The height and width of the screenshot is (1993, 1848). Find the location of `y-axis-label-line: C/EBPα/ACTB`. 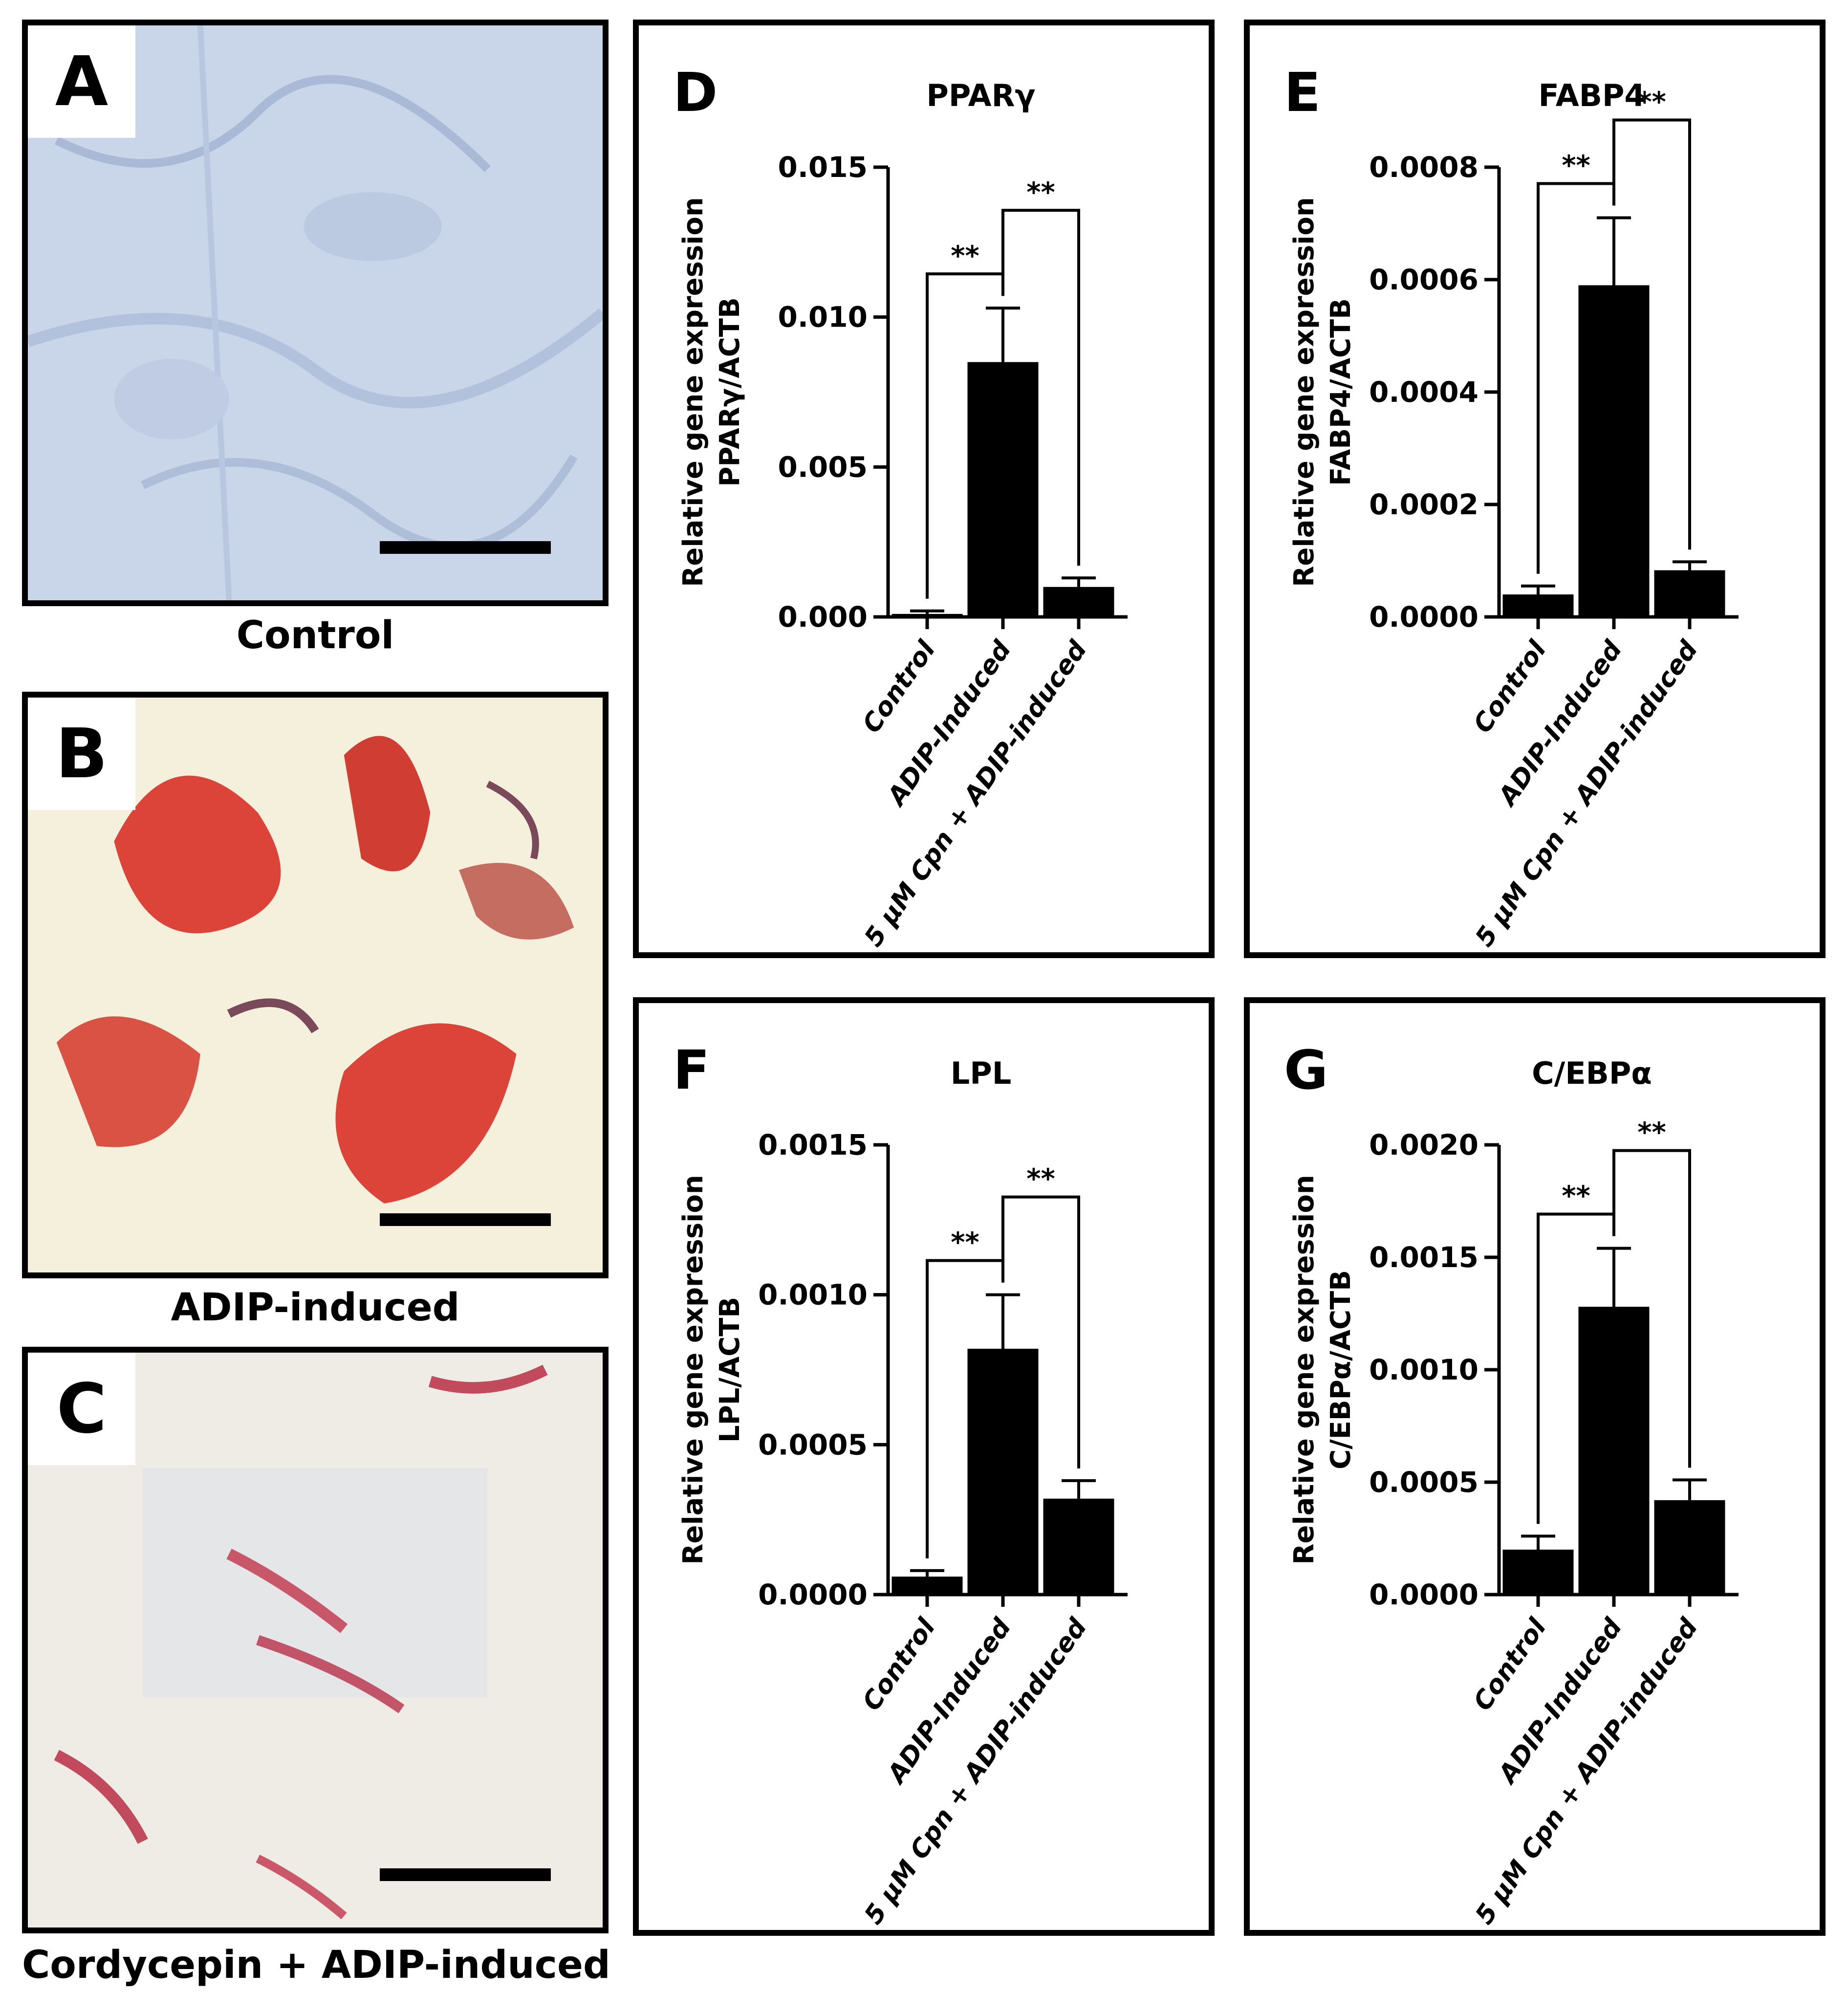

y-axis-label-line: C/EBPα/ACTB is located at coordinates (1341, 1369).